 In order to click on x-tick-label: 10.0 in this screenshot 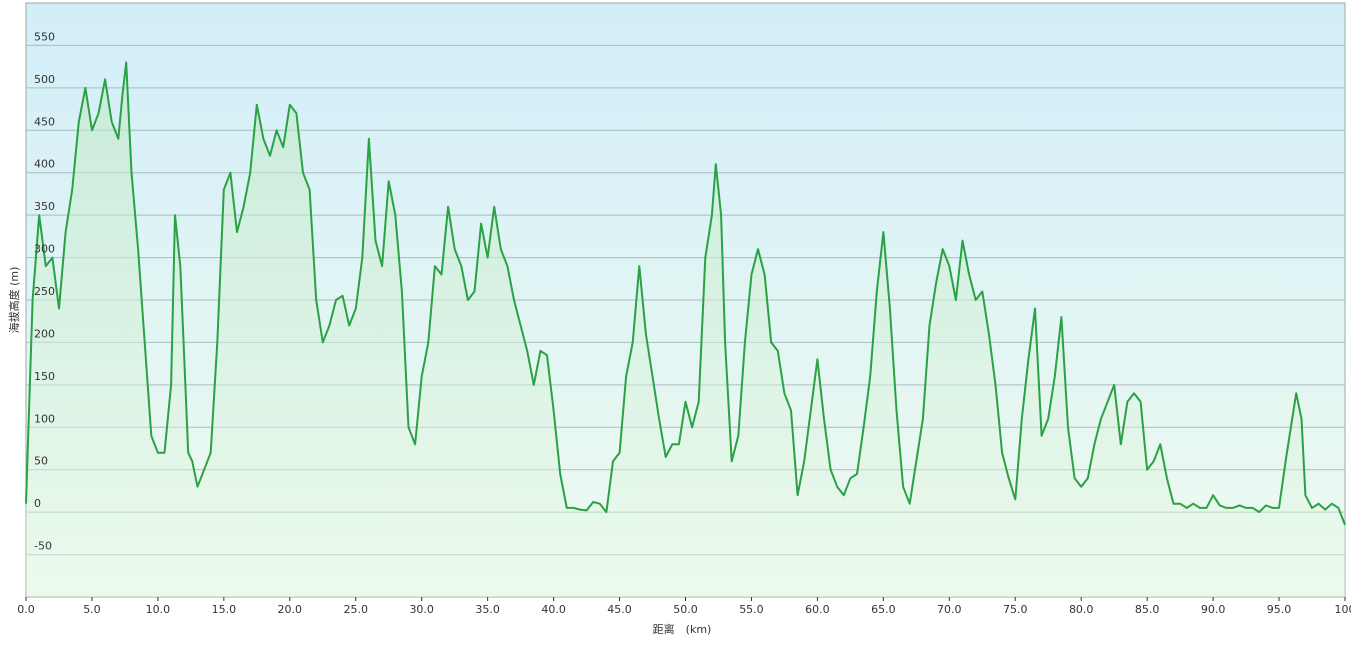, I will do `click(158, 609)`.